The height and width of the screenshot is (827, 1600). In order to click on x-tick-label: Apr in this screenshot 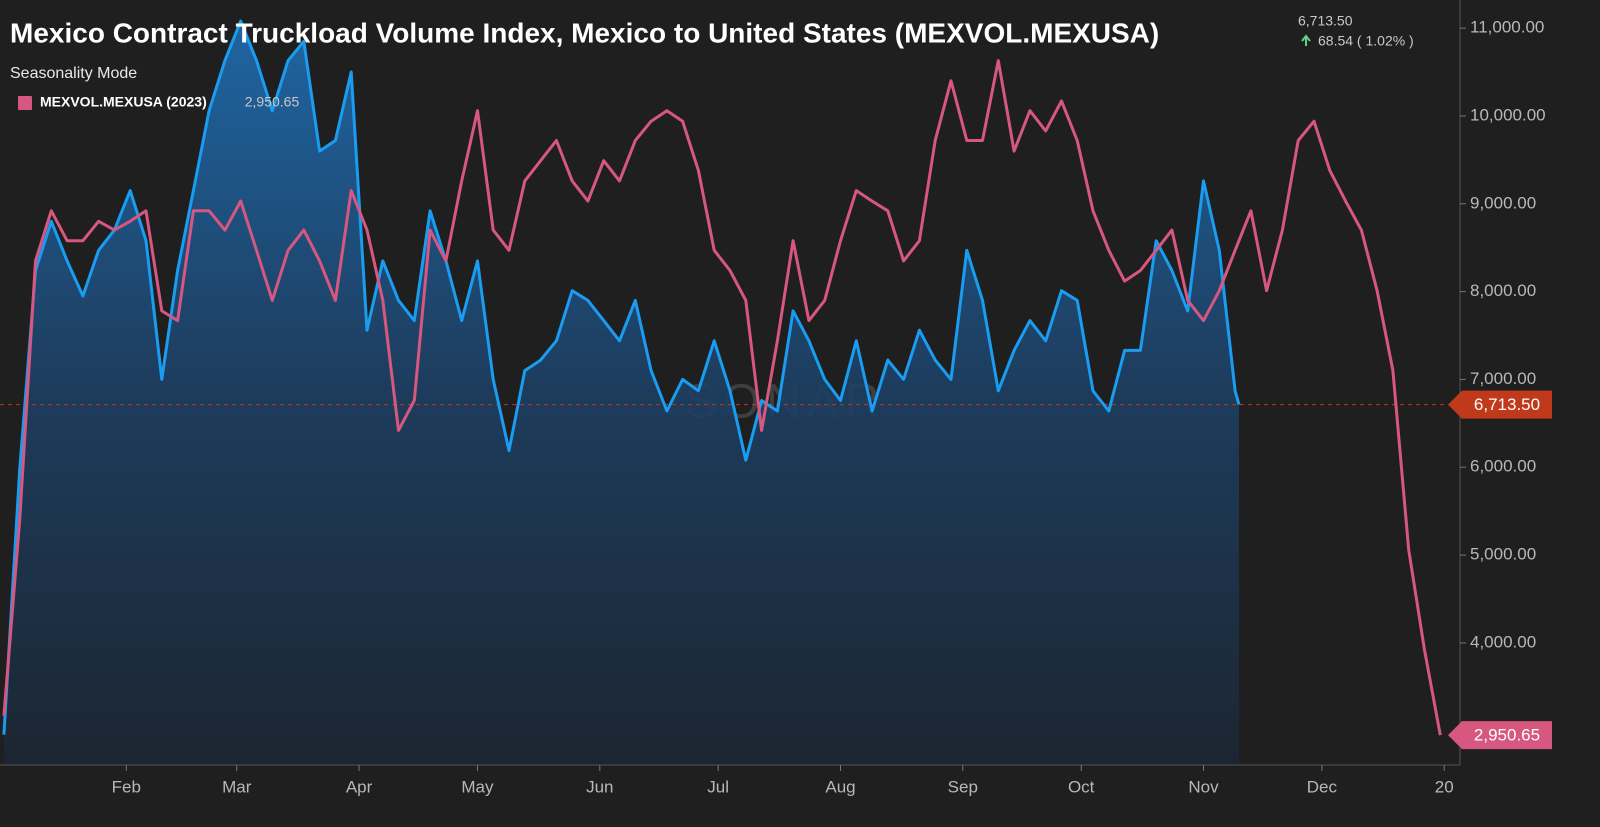, I will do `click(359, 786)`.